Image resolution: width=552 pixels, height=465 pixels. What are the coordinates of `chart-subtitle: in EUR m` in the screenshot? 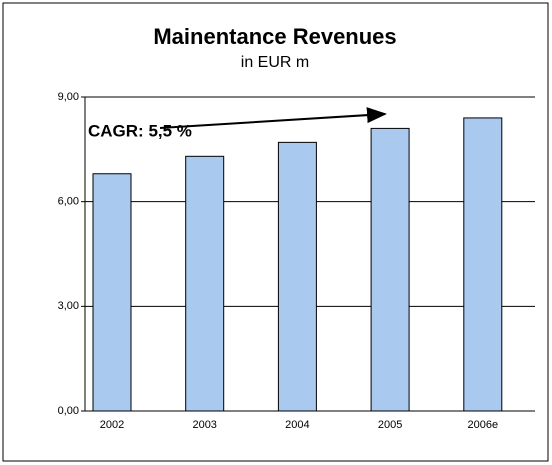 It's located at (275, 62).